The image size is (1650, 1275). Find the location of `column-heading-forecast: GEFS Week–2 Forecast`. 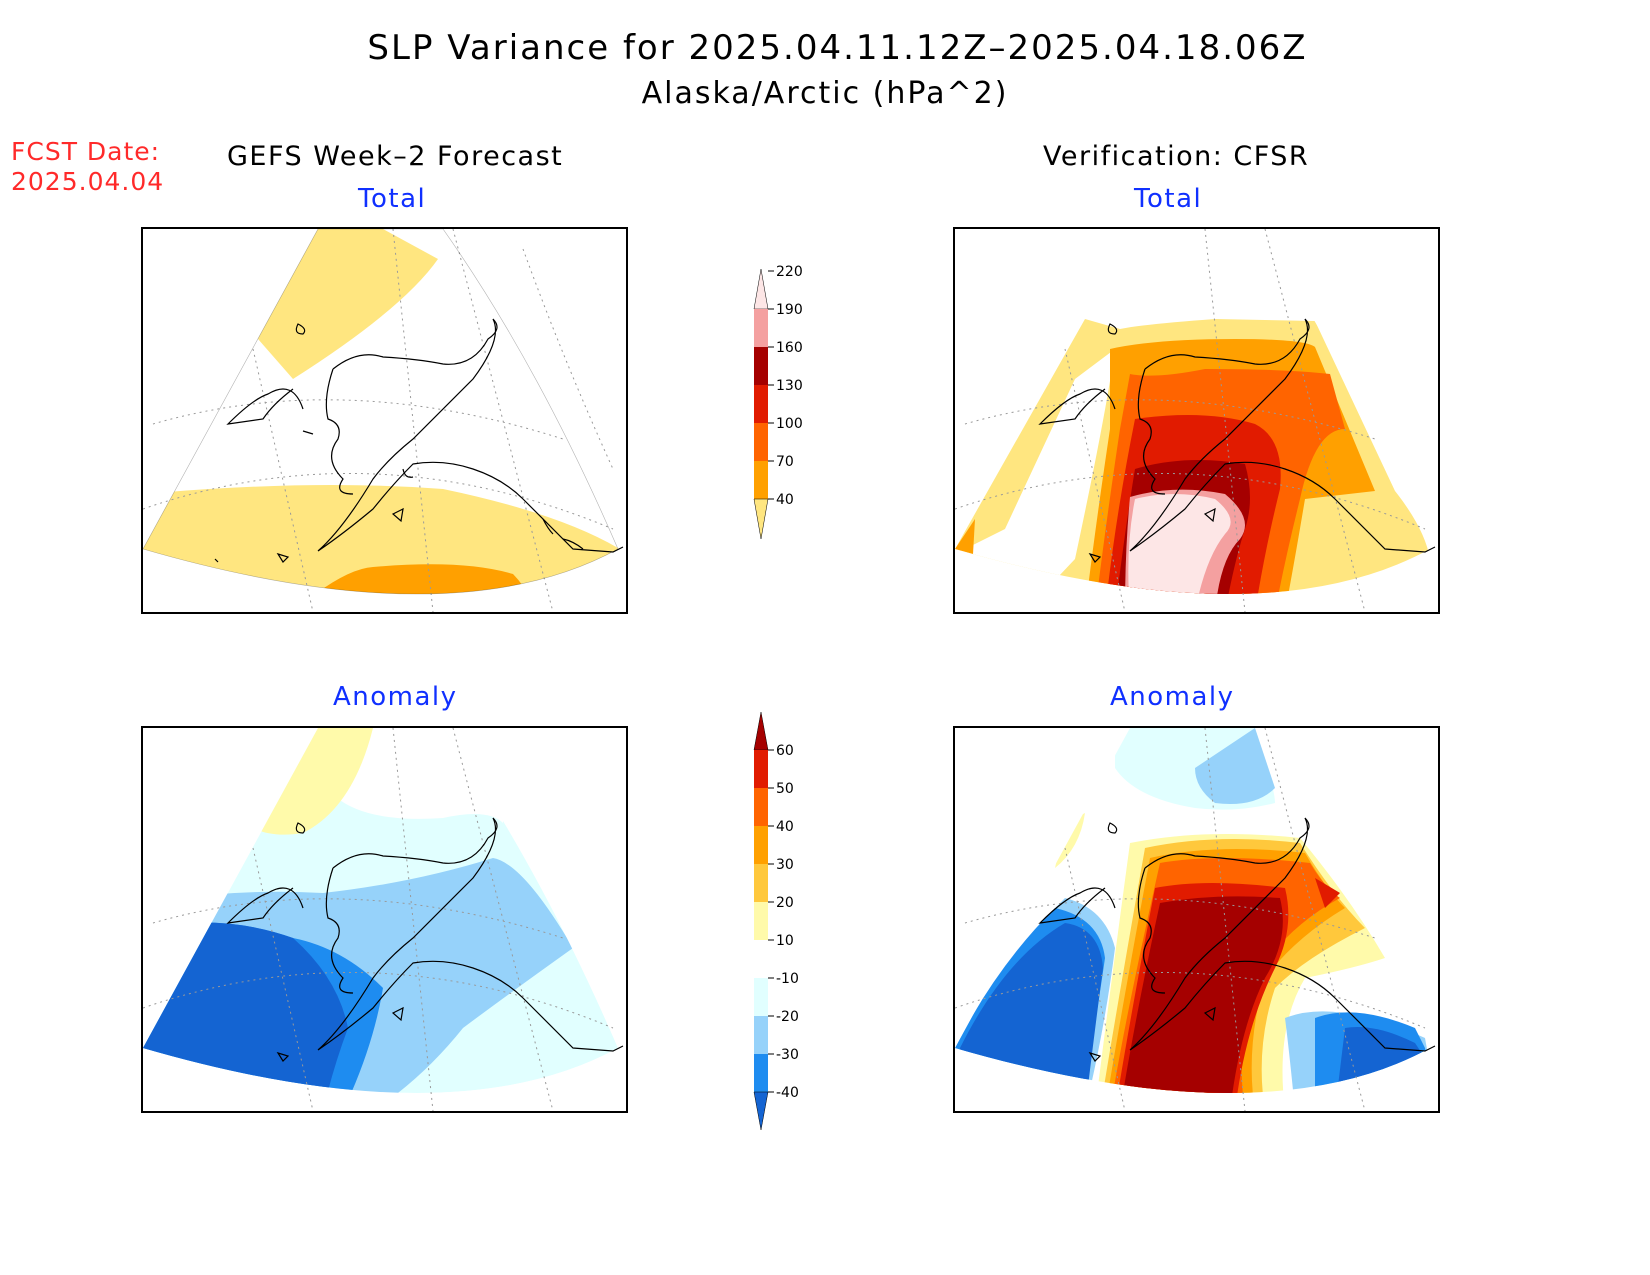

column-heading-forecast: GEFS Week–2 Forecast is located at coordinates (395, 156).